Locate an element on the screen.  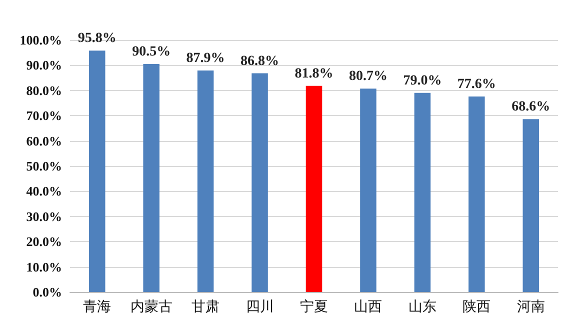
data-label: 79.0% is located at coordinates (422, 80).